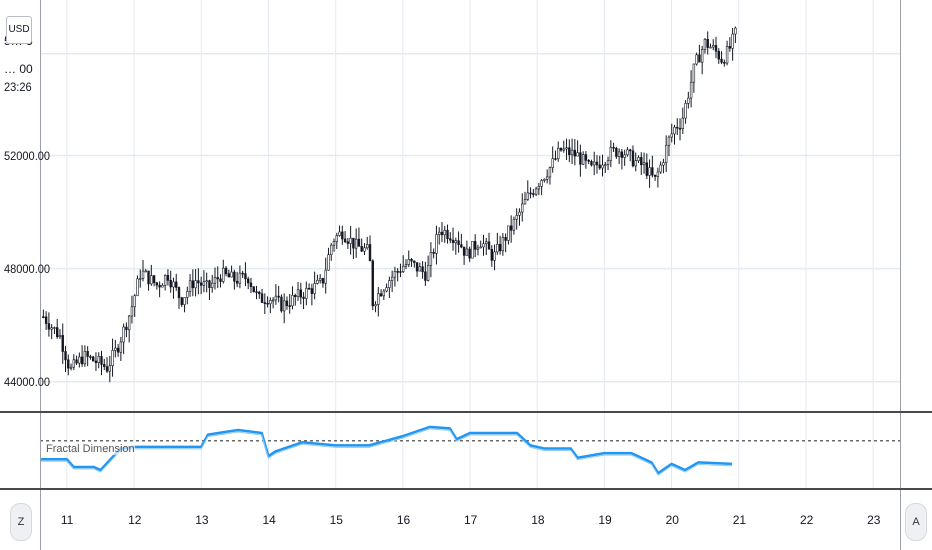 Image resolution: width=932 pixels, height=550 pixels. I want to click on y-tick-label: 44000.00, so click(27, 381).